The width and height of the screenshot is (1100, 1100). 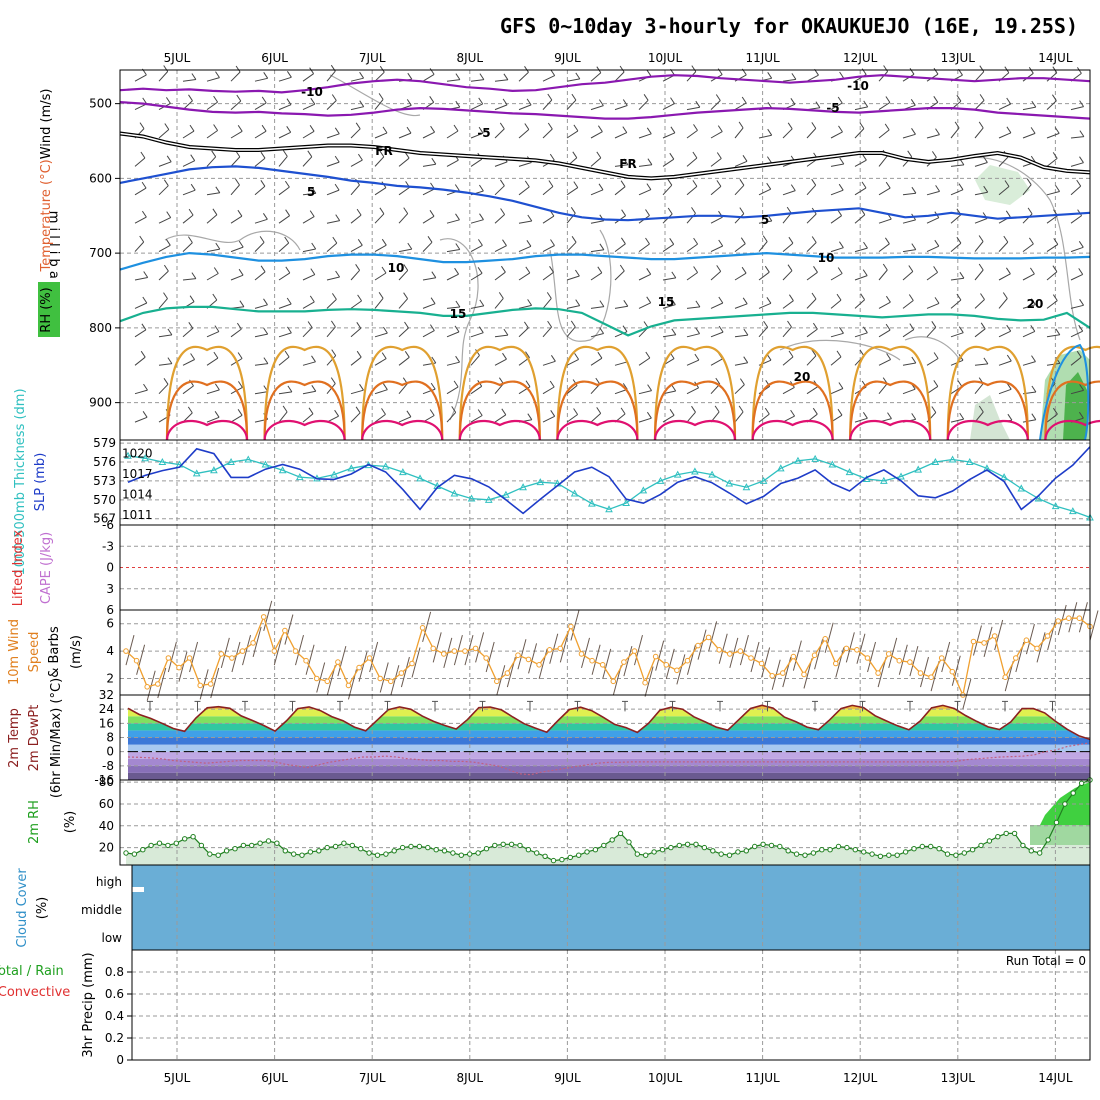 What do you see at coordinates (609, 741) in the screenshot?
I see `temp-band` at bounding box center [609, 741].